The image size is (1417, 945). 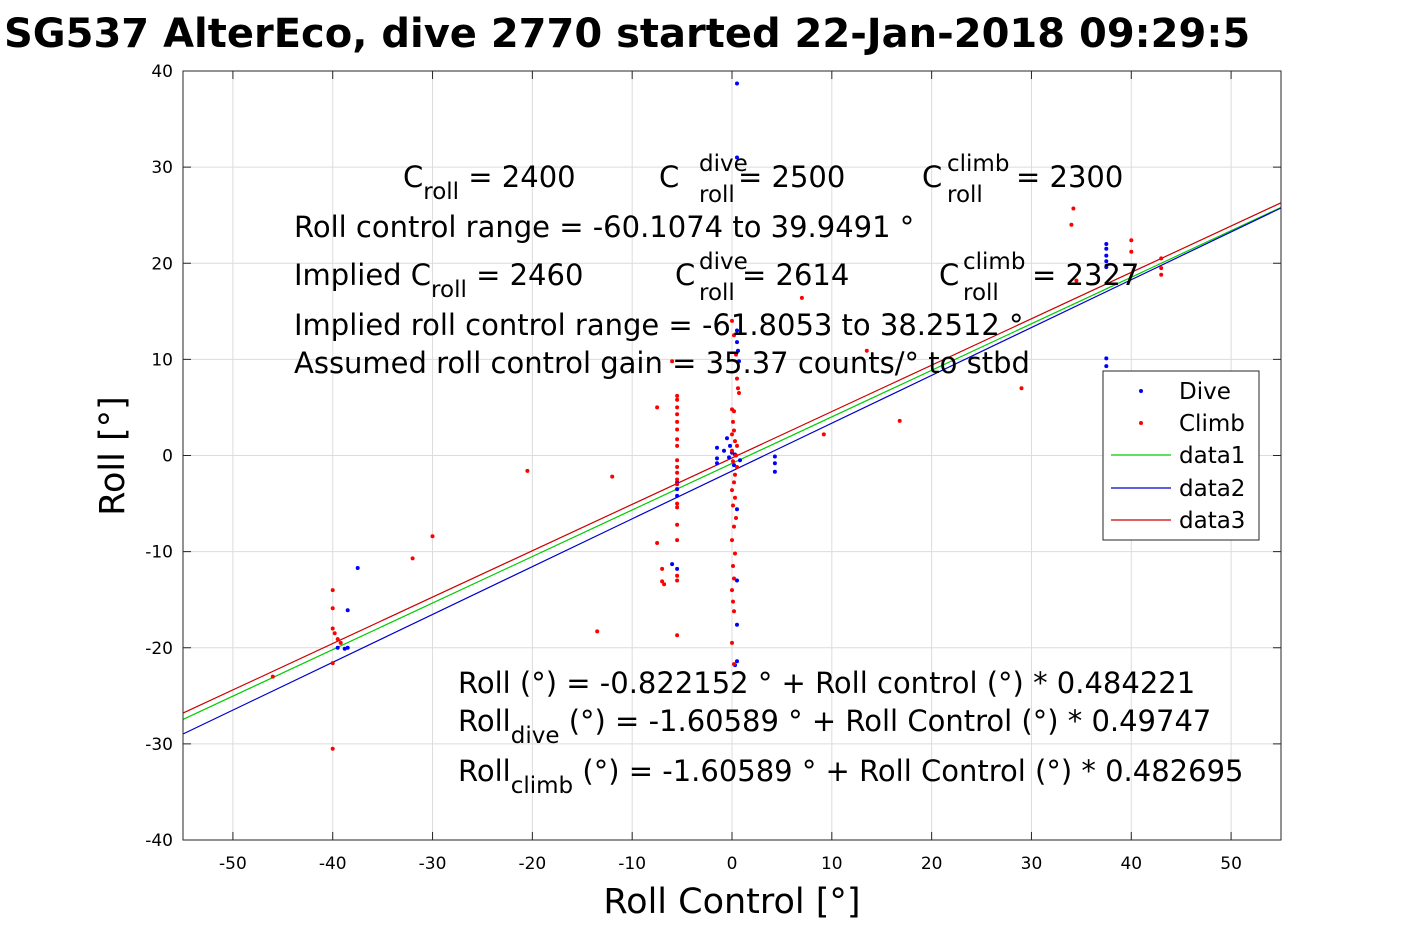 What do you see at coordinates (535, 736) in the screenshot?
I see `annotation-eq2-sub: dive` at bounding box center [535, 736].